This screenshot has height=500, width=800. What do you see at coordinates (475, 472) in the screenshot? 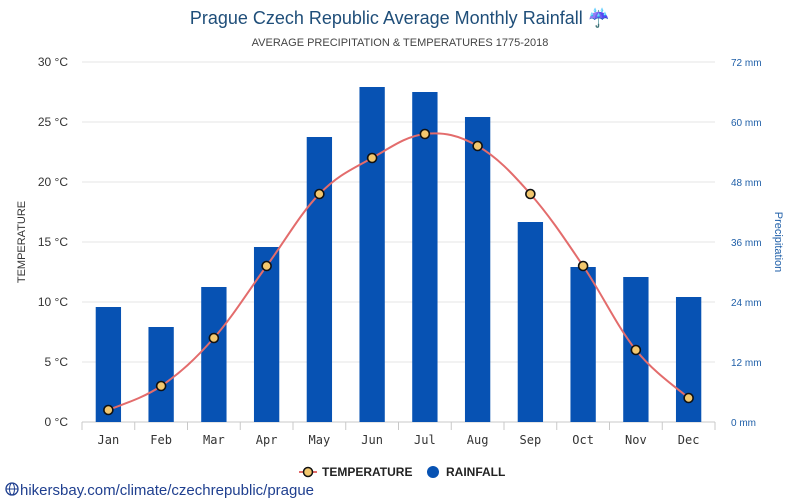
I see `legend-rainfall-label: RAINFALL` at bounding box center [475, 472].